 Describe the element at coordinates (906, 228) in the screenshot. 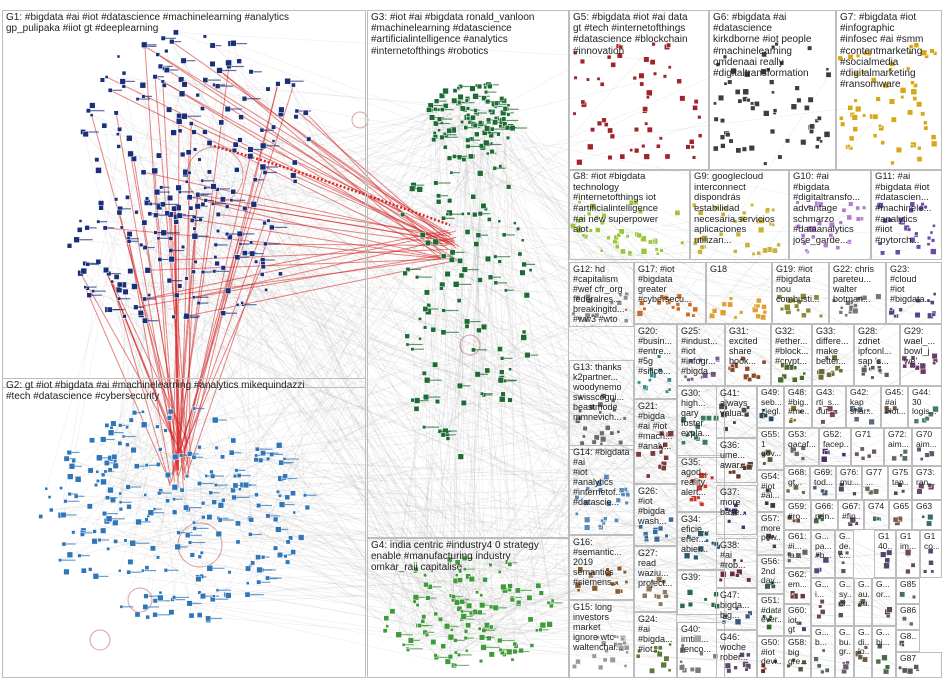

I see `nodes-g11` at that location.